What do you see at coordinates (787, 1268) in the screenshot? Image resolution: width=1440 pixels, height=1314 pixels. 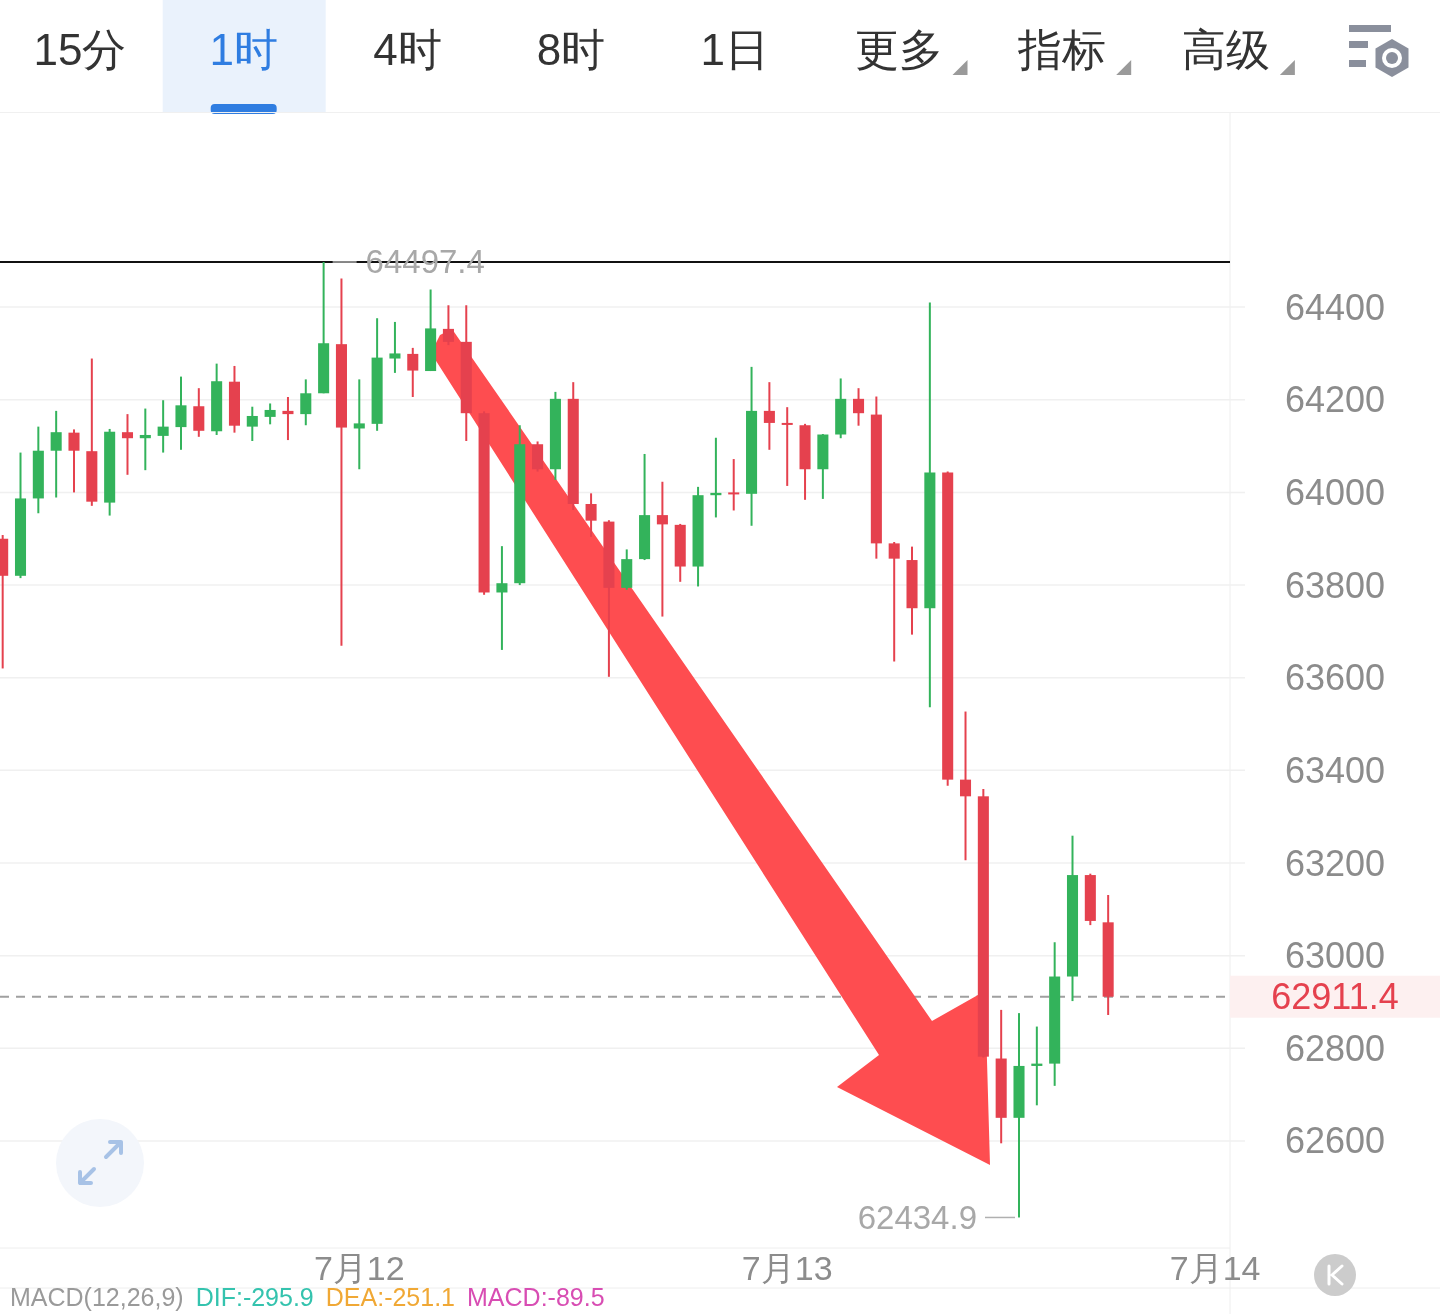 I see `x-tick-label: 7月13` at bounding box center [787, 1268].